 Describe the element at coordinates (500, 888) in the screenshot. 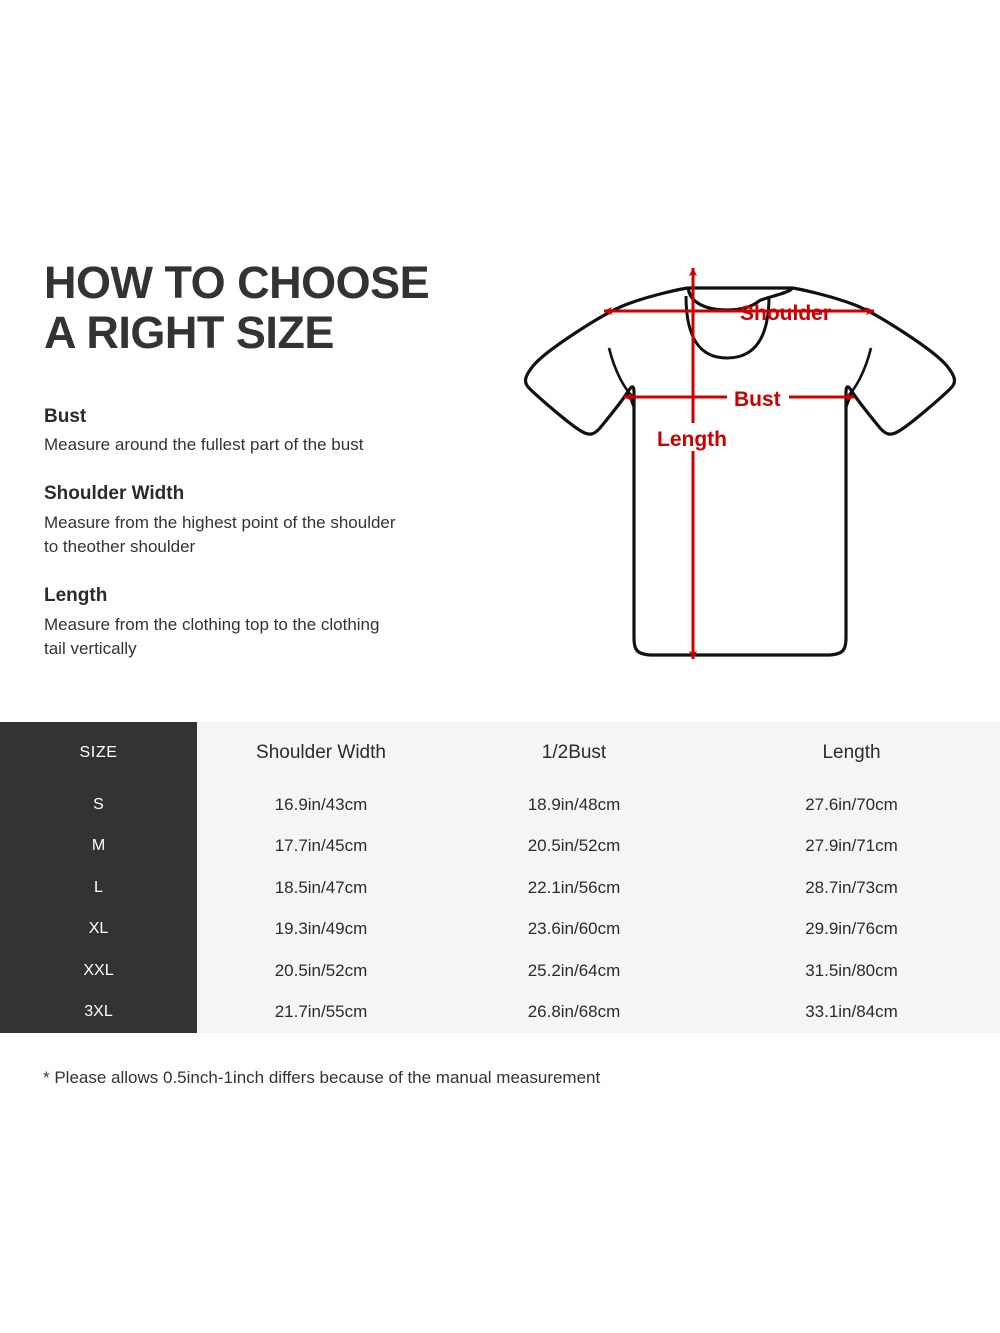

I see `table-row: L 18.5in/47cm 22.1in/56cm 28.7in/73cm` at that location.